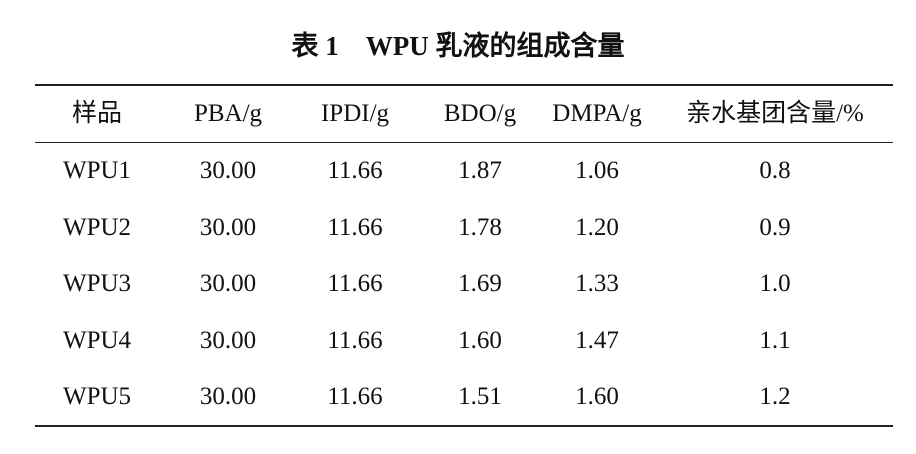 This screenshot has height=454, width=916. Describe the element at coordinates (775, 340) in the screenshot. I see `table-cell: 1.1` at that location.